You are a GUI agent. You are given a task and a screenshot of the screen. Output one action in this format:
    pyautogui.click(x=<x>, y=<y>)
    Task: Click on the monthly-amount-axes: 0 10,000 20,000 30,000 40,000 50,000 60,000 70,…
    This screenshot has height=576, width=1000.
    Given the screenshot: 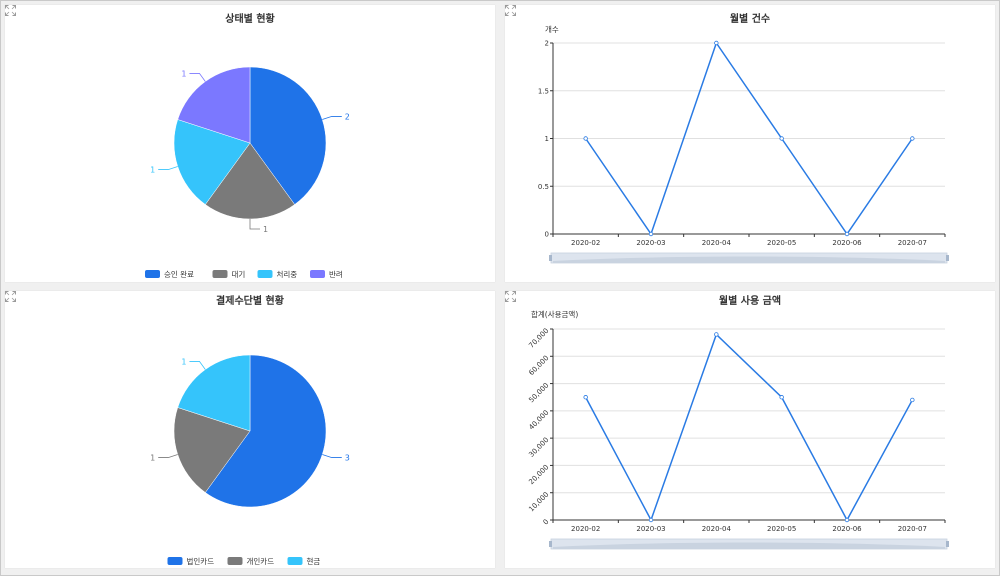 What is the action you would take?
    pyautogui.click(x=736, y=430)
    